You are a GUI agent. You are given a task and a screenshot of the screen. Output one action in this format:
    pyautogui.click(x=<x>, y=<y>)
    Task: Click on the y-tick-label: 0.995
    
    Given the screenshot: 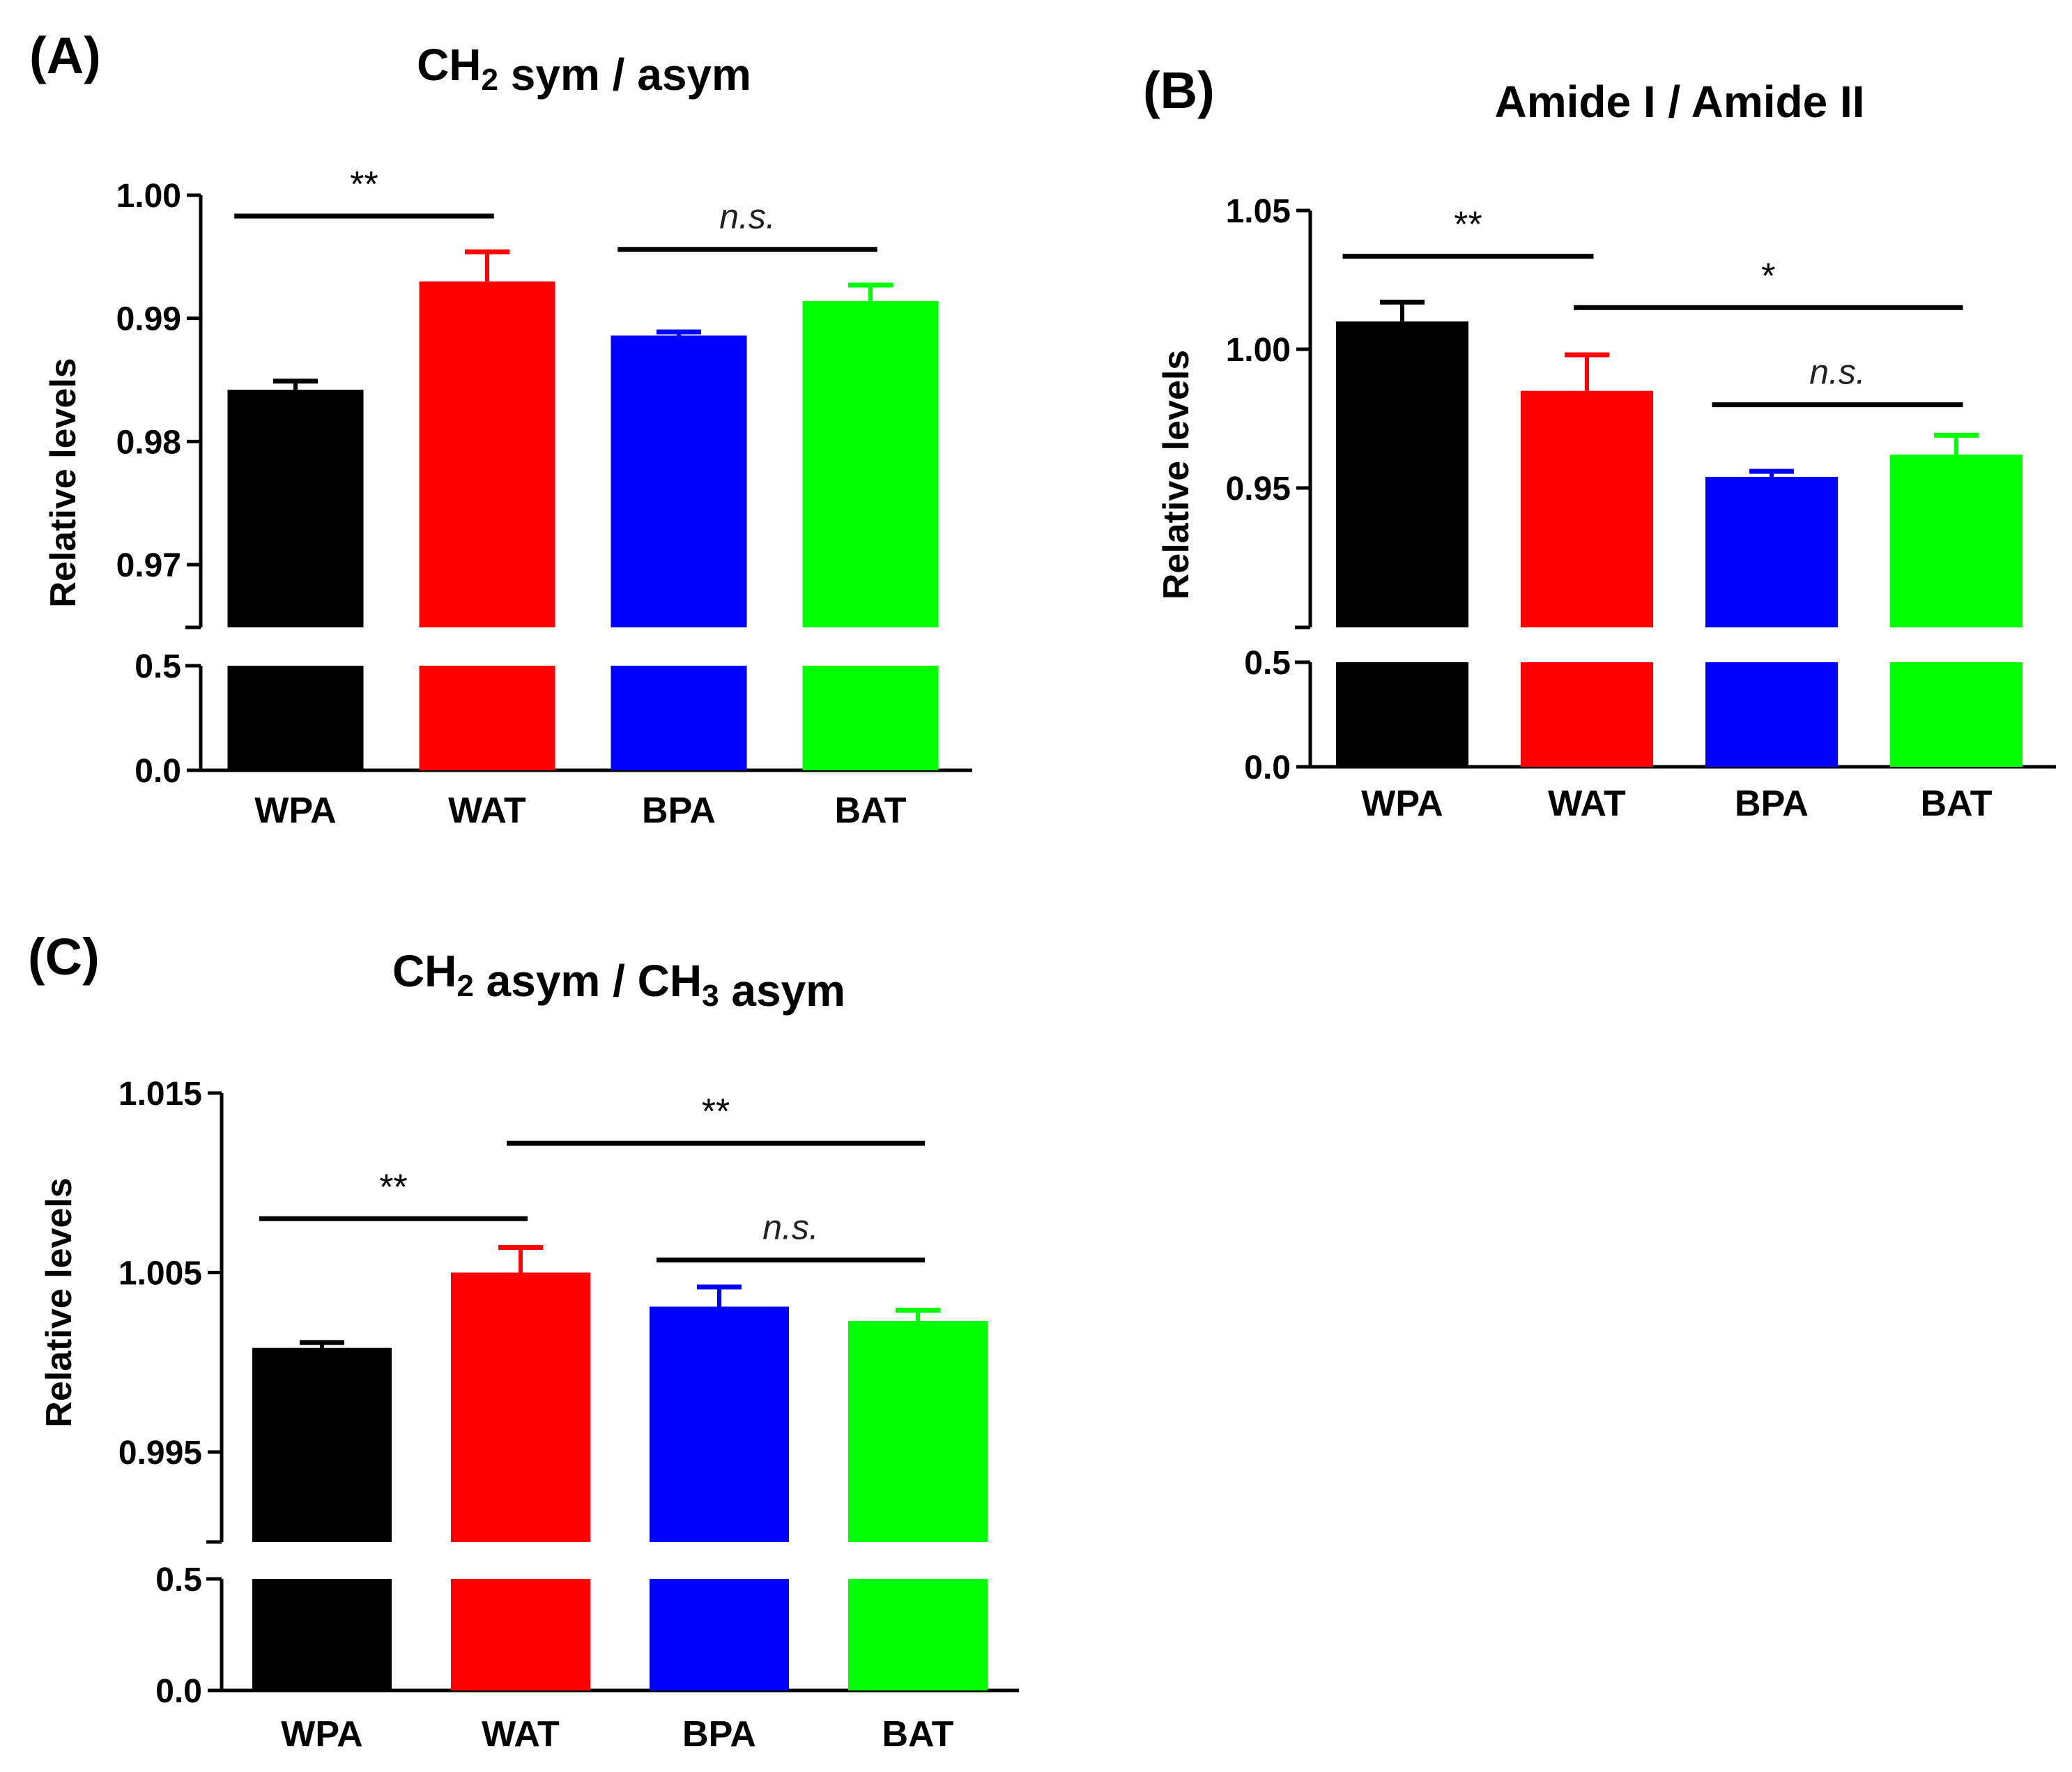 What is the action you would take?
    pyautogui.click(x=160, y=1454)
    